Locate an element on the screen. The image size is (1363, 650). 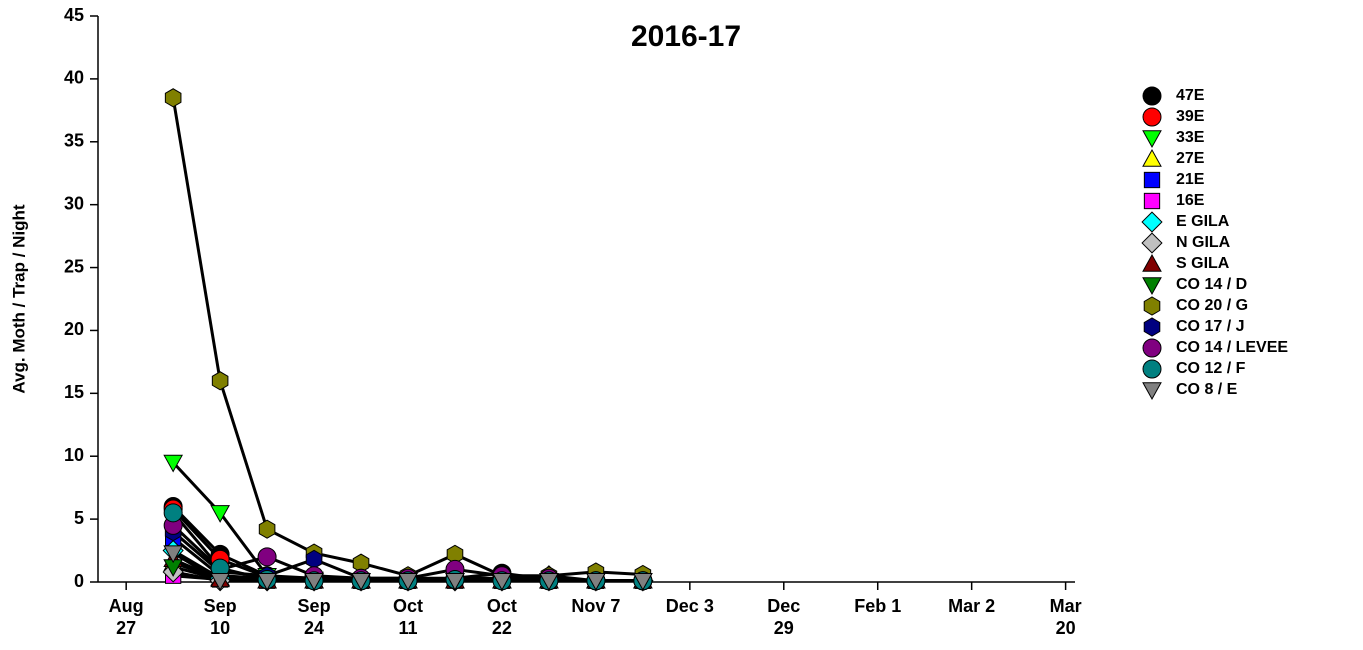
y-tick-label: 0 is located at coordinates (79, 581).